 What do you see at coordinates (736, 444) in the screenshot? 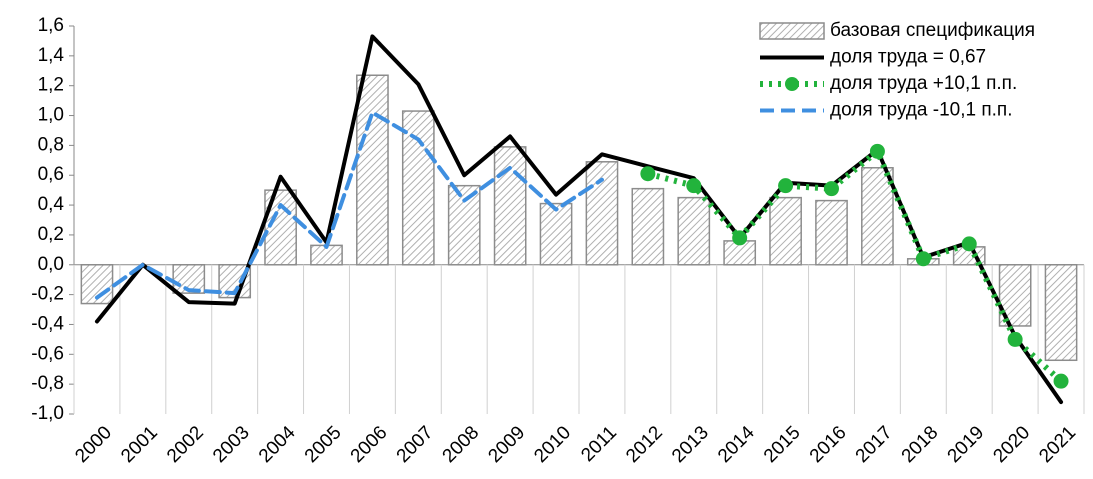
I see `x-tick-label: 2014` at bounding box center [736, 444].